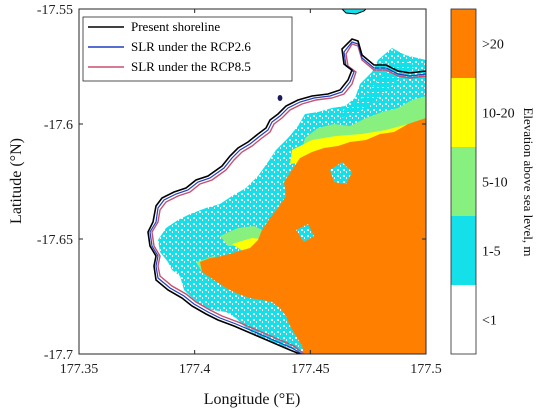 The image size is (542, 412). Describe the element at coordinates (79, 369) in the screenshot. I see `x-tick-label: 177.35` at that location.